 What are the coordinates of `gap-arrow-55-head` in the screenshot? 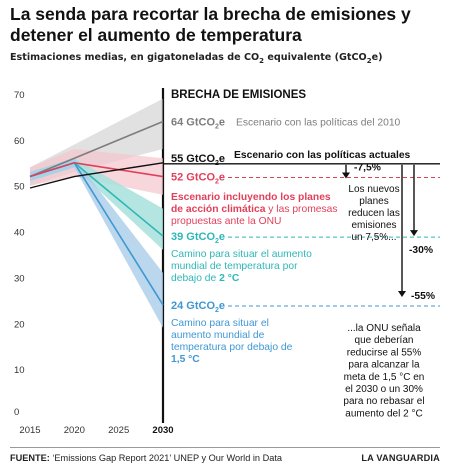 It's located at (402, 293).